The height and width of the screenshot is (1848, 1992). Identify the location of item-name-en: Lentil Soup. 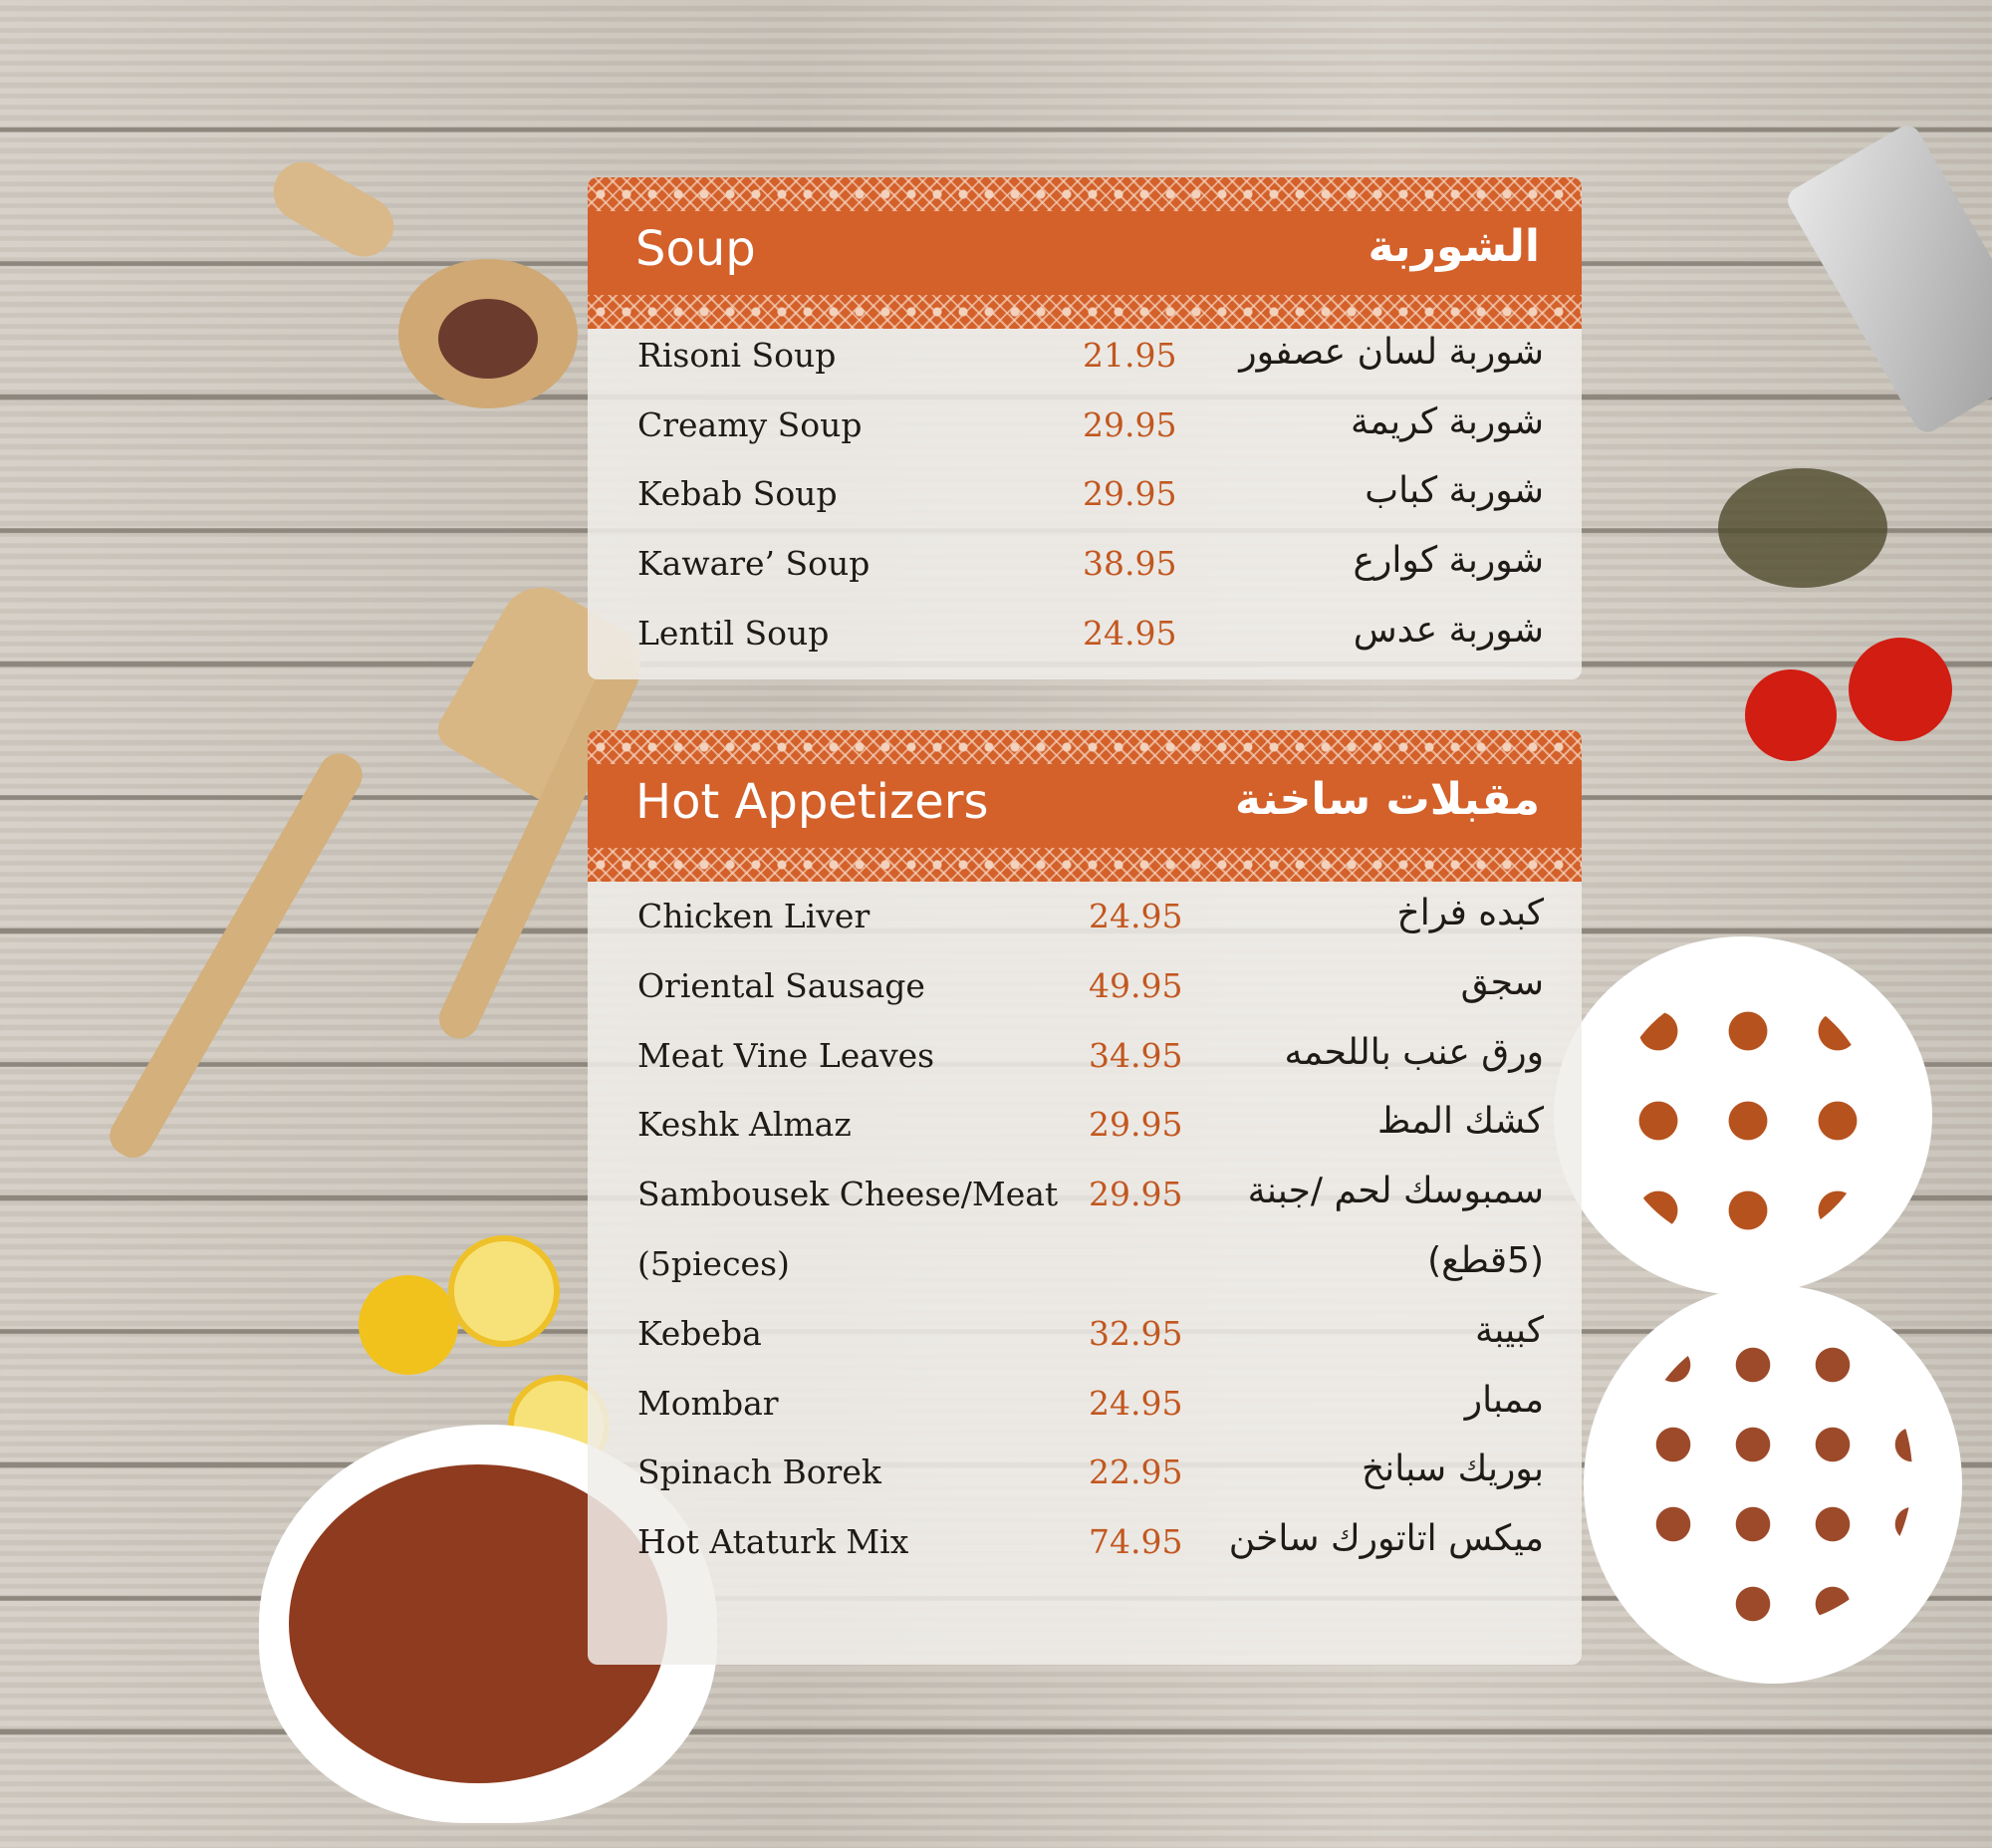
(734, 633).